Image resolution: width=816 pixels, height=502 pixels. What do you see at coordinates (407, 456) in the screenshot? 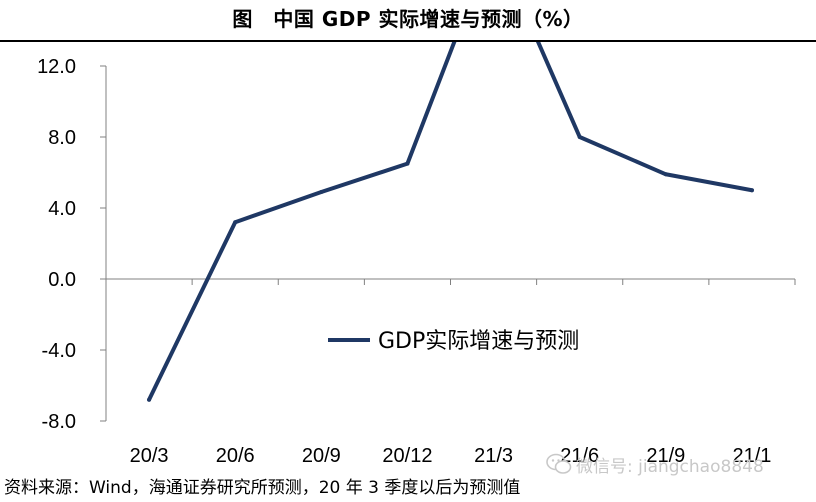
I see `x-tick-label: 20/12` at bounding box center [407, 456].